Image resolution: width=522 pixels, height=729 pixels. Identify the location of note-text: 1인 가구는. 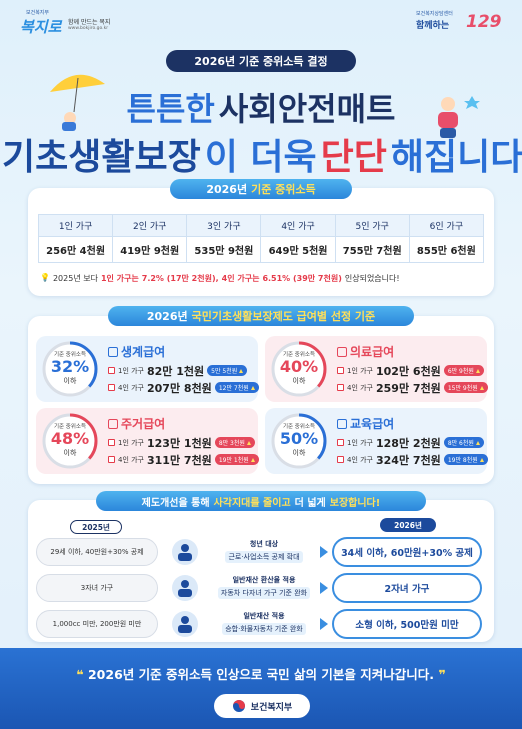
(119, 278).